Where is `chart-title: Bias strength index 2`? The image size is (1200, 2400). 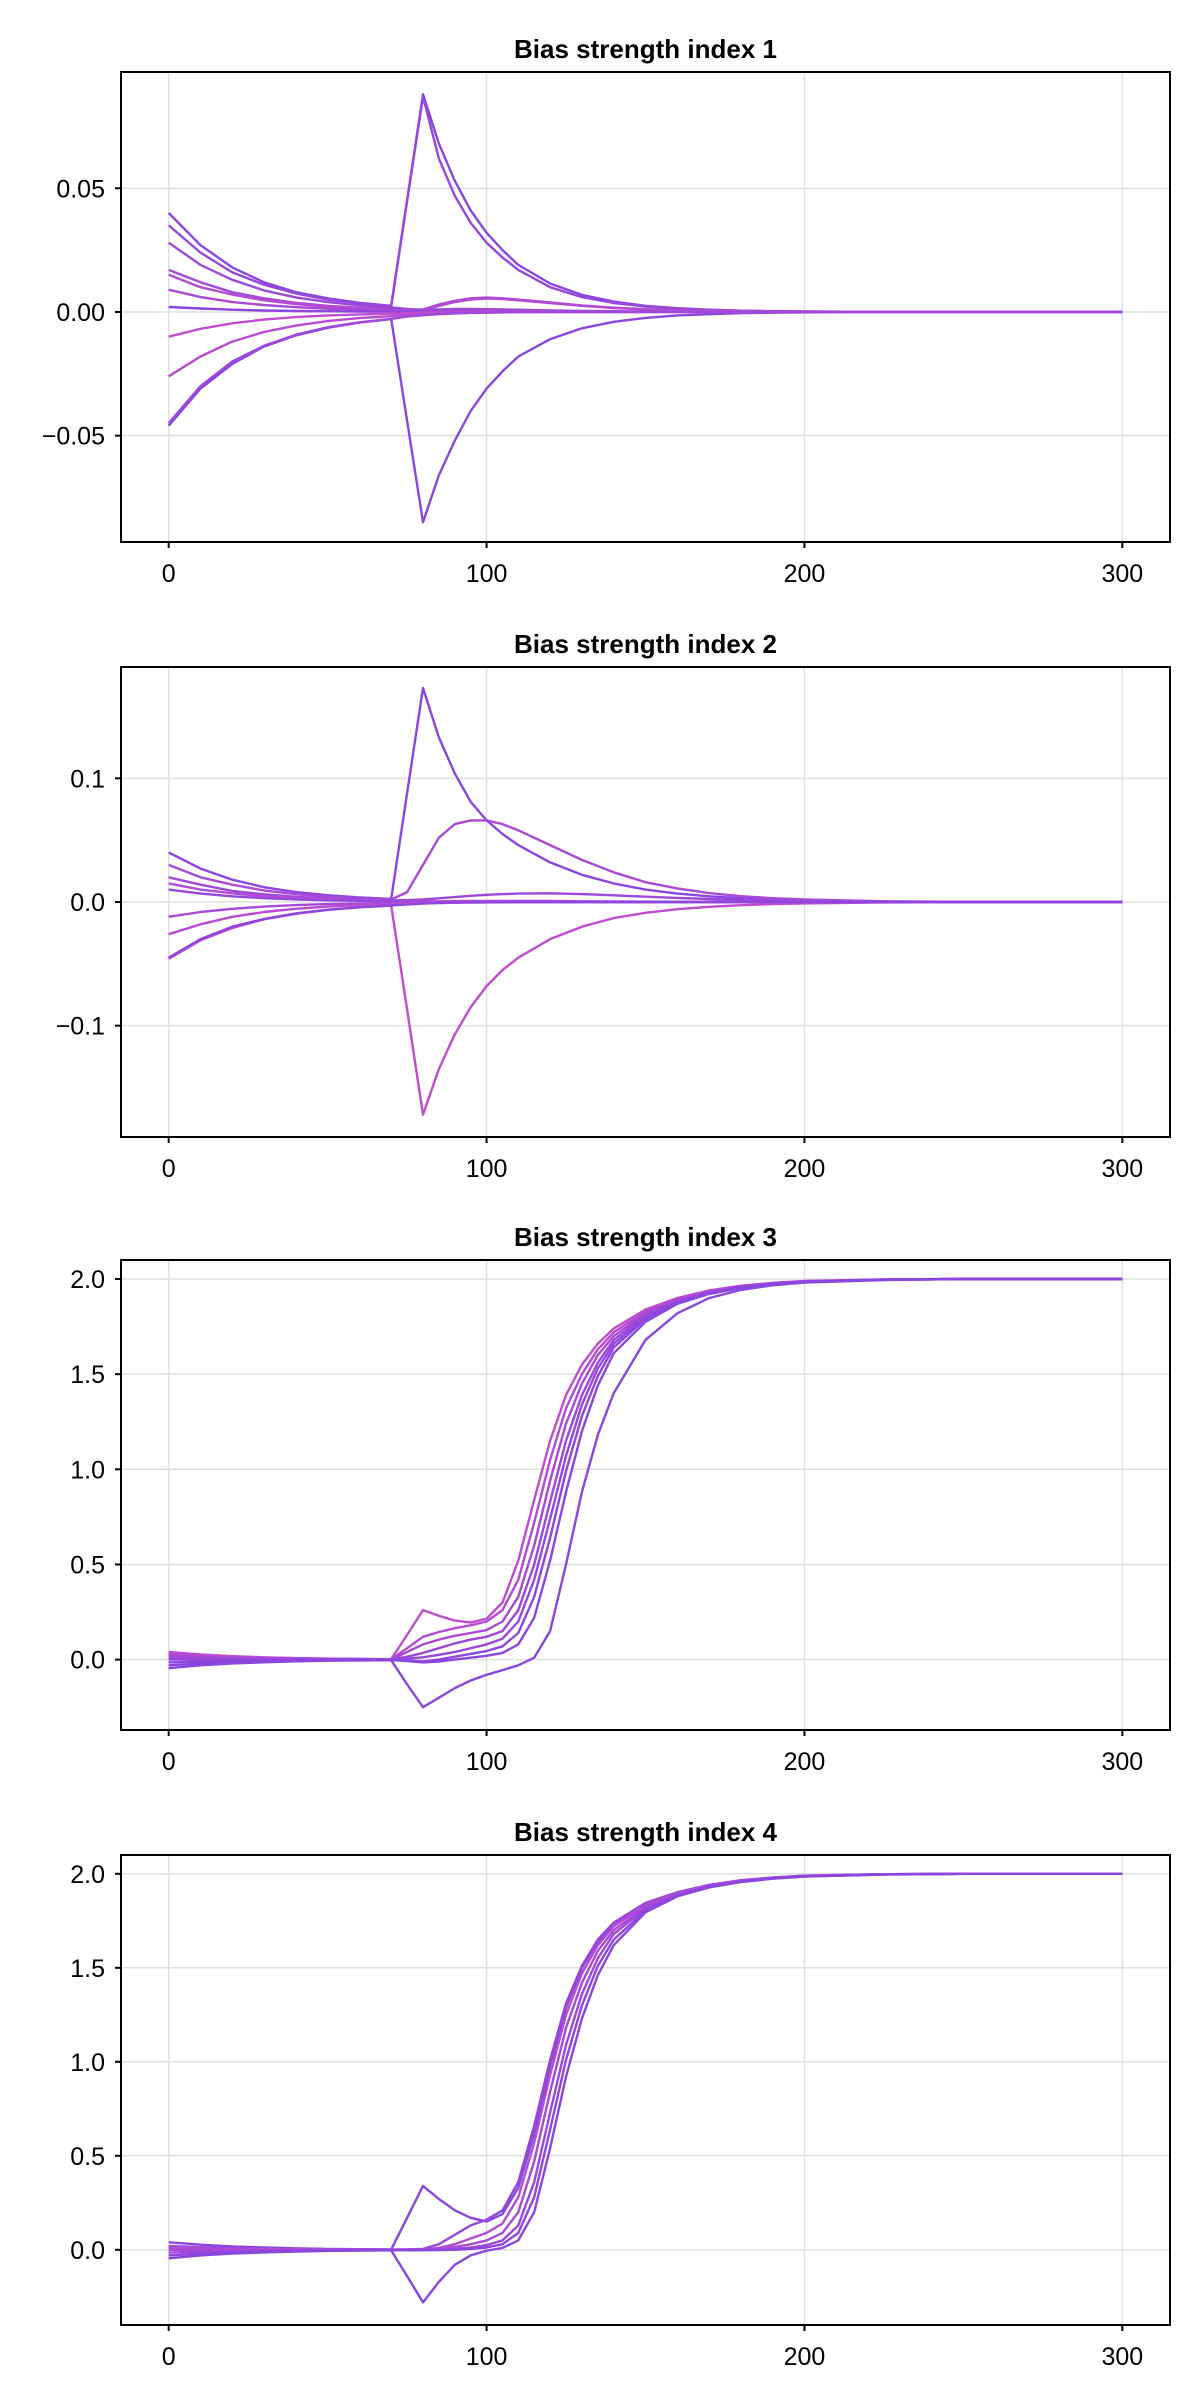
chart-title: Bias strength index 2 is located at coordinates (645, 644).